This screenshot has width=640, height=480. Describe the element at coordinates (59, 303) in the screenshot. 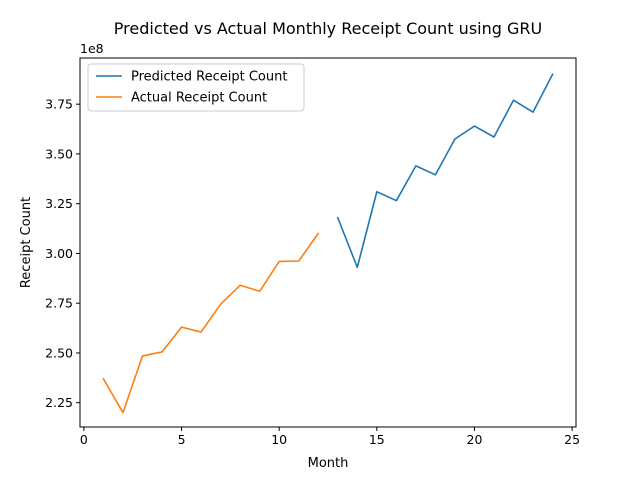

I see `y-tick-label: 2.75` at that location.